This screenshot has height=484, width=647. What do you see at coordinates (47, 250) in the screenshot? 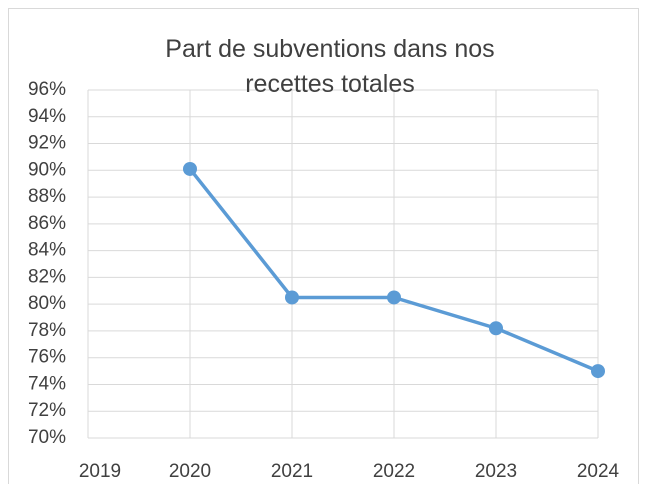
I see `y-tick-label: 84%` at bounding box center [47, 250].